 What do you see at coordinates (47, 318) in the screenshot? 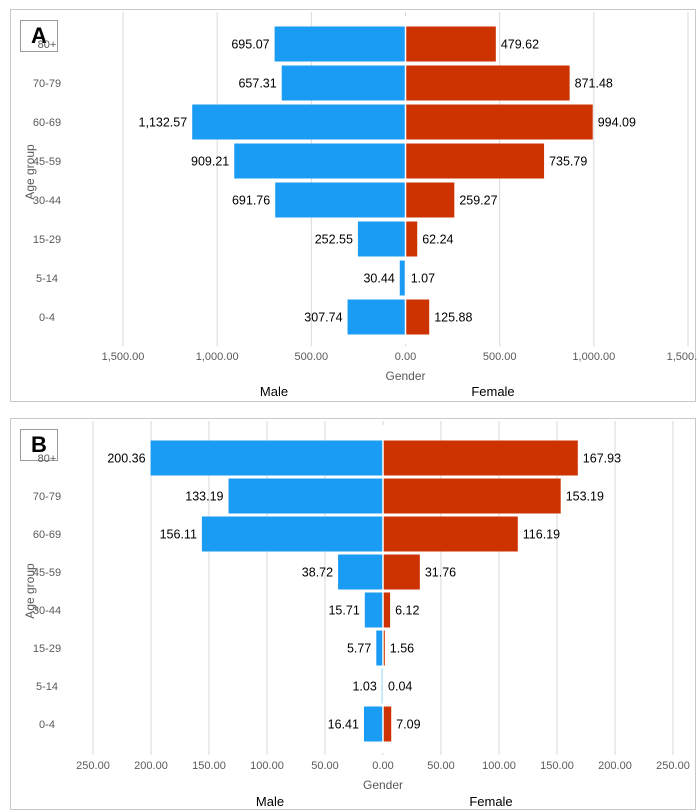
I see `age-group-label: 0-4` at bounding box center [47, 318].